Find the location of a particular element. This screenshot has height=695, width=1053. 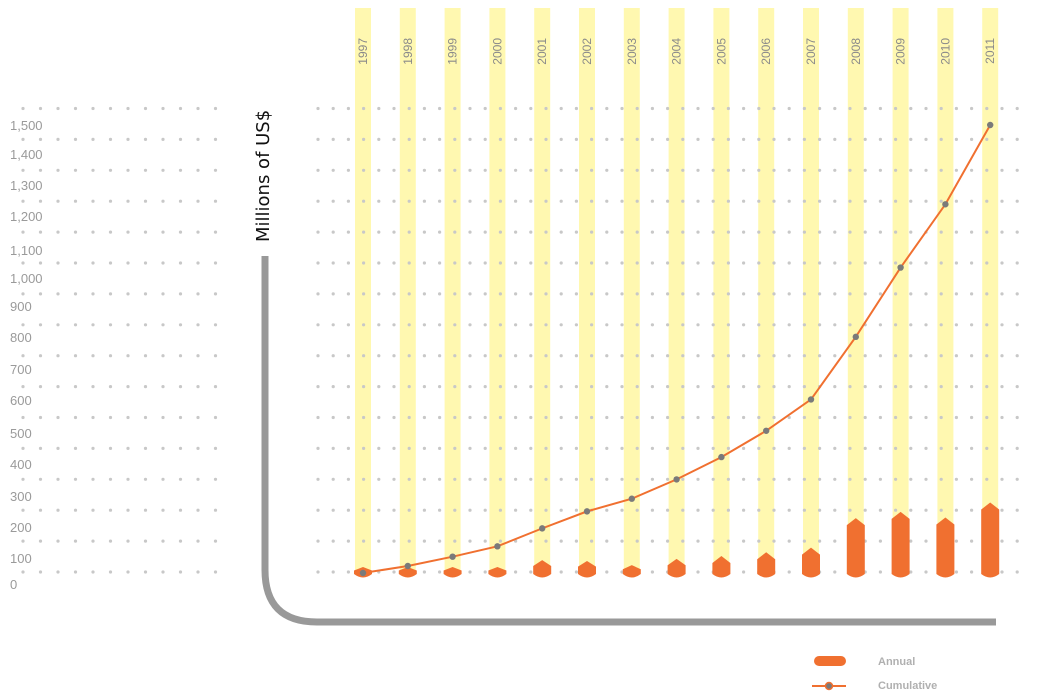

x-tick-label: 2006 is located at coordinates (766, 51).